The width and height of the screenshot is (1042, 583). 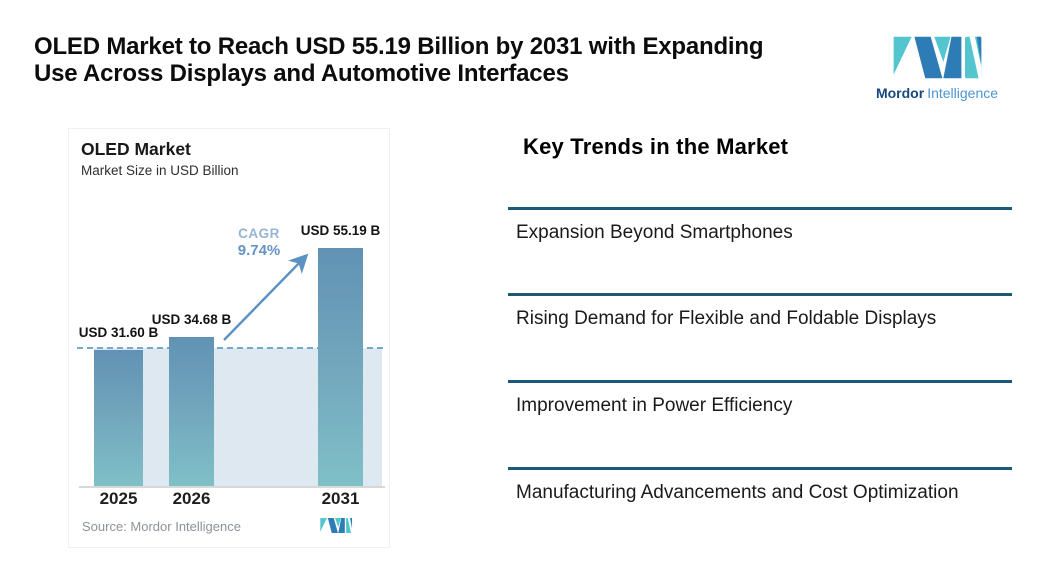 I want to click on x-axis-line, so click(x=232, y=487).